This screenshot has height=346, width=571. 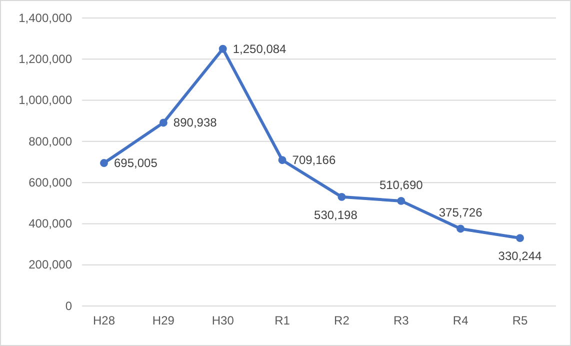 I want to click on y-tick-label: 400,000, so click(x=50, y=223).